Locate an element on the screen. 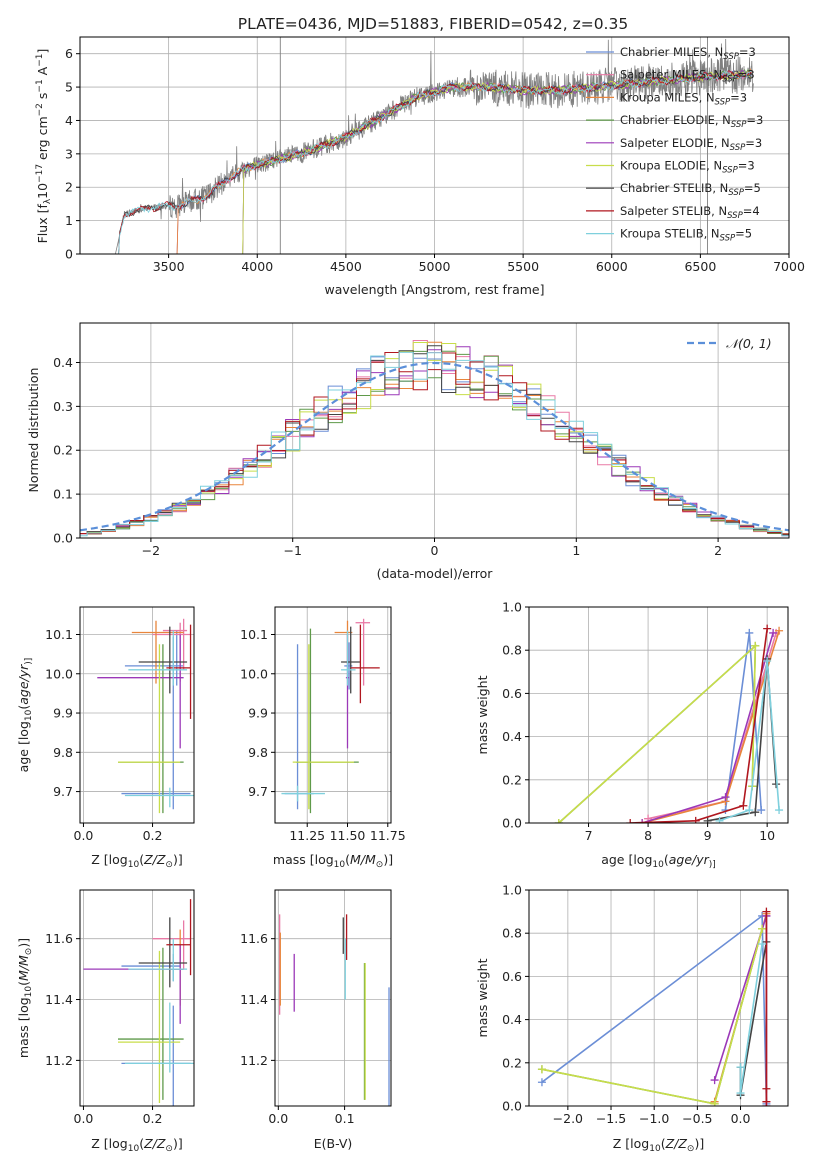 This screenshot has height=1170, width=819. x-tick-label: 11.50 is located at coordinates (348, 835).